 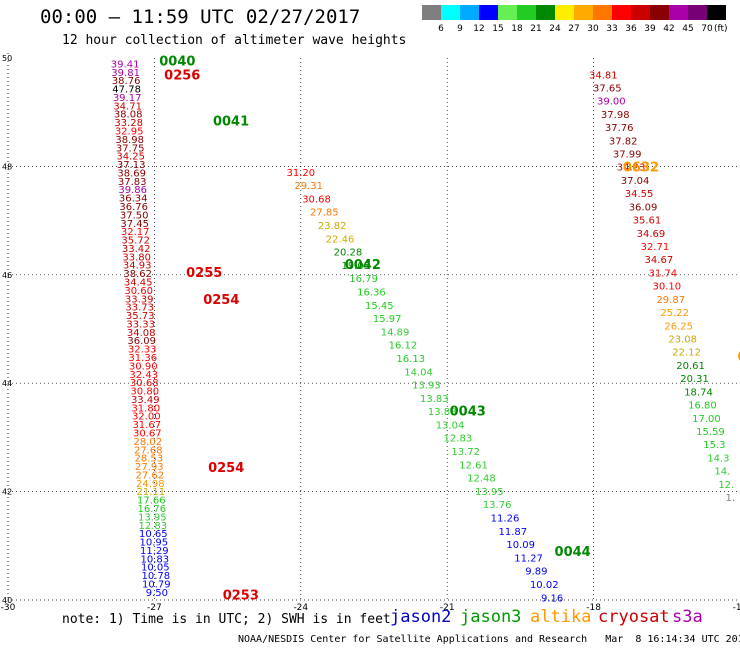 I want to click on swh-value-label: 30.90, so click(x=143, y=366).